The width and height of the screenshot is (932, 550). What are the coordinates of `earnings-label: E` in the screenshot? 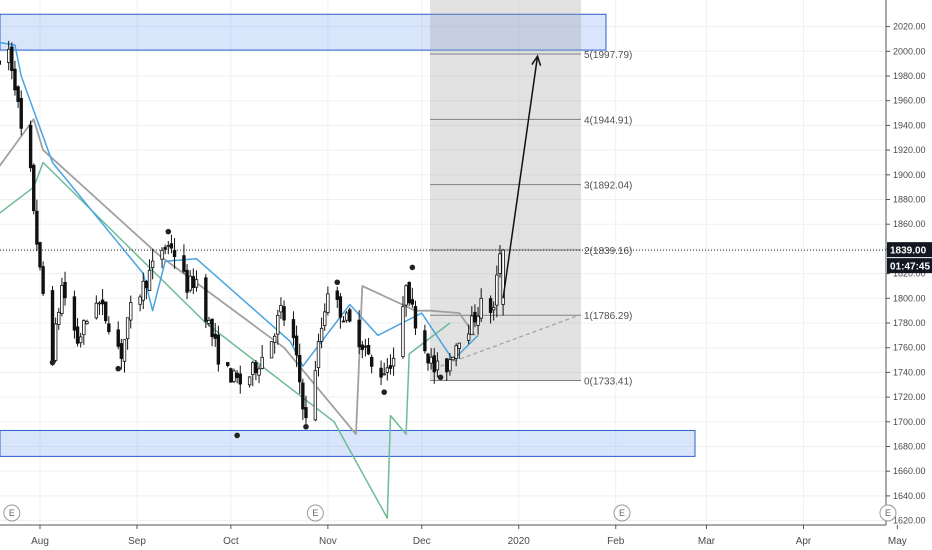 It's located at (888, 513).